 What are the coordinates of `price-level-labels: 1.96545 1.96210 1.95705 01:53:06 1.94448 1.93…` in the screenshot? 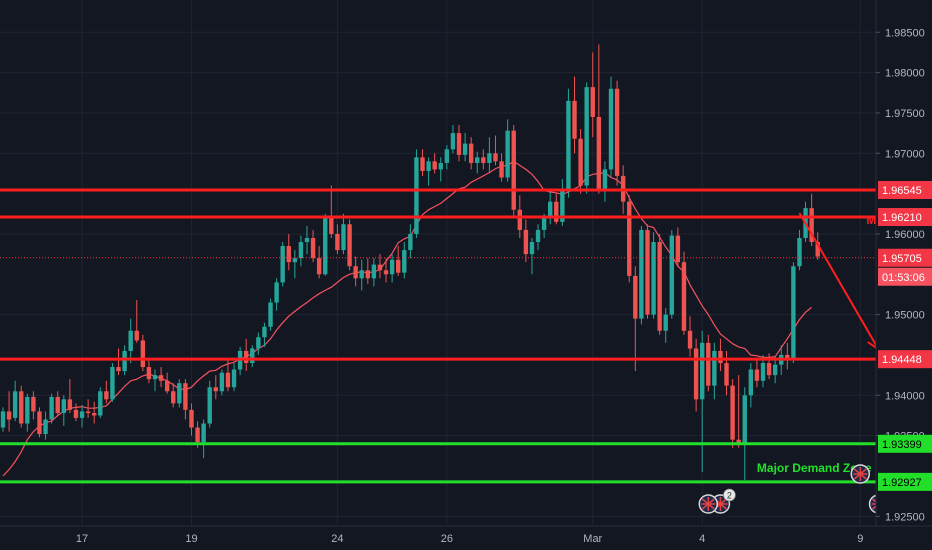 It's located at (905, 335).